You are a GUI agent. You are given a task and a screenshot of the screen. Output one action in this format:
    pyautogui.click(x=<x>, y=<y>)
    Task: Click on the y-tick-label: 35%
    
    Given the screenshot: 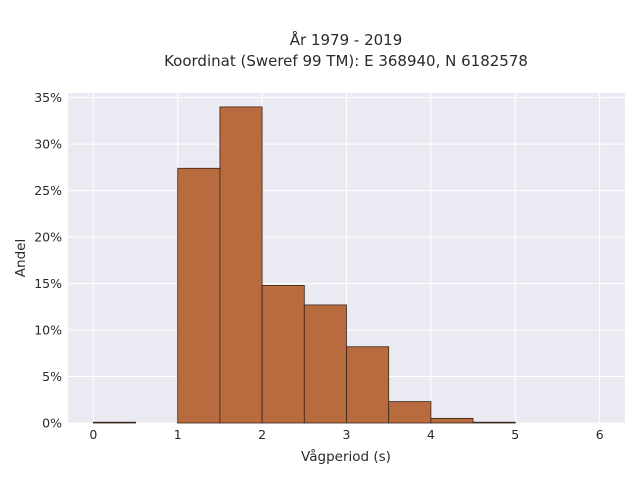 What is the action you would take?
    pyautogui.click(x=48, y=97)
    